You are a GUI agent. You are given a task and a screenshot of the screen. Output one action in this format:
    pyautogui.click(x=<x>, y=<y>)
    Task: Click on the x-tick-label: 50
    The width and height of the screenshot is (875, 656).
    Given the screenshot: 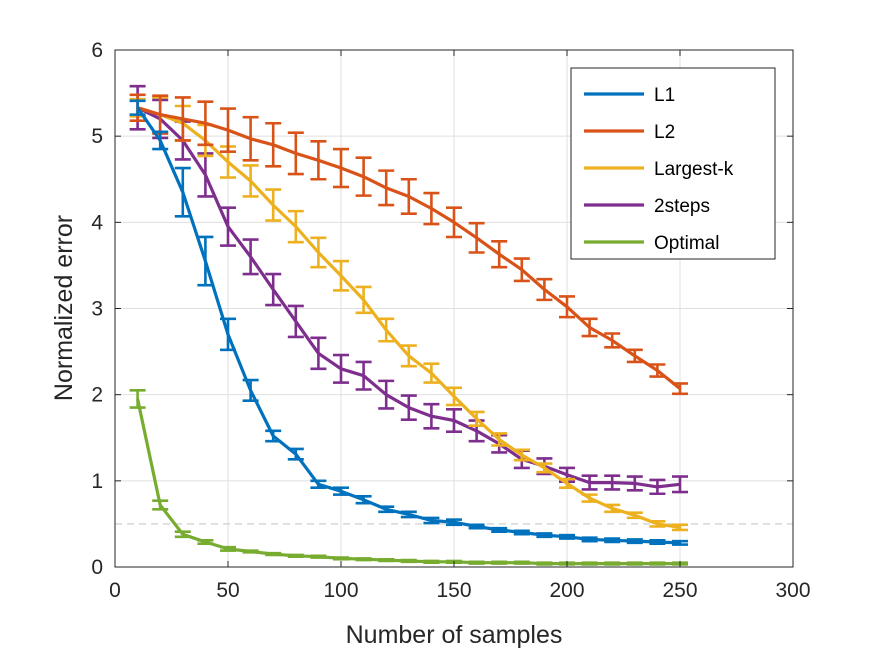 What is the action you would take?
    pyautogui.click(x=227, y=590)
    